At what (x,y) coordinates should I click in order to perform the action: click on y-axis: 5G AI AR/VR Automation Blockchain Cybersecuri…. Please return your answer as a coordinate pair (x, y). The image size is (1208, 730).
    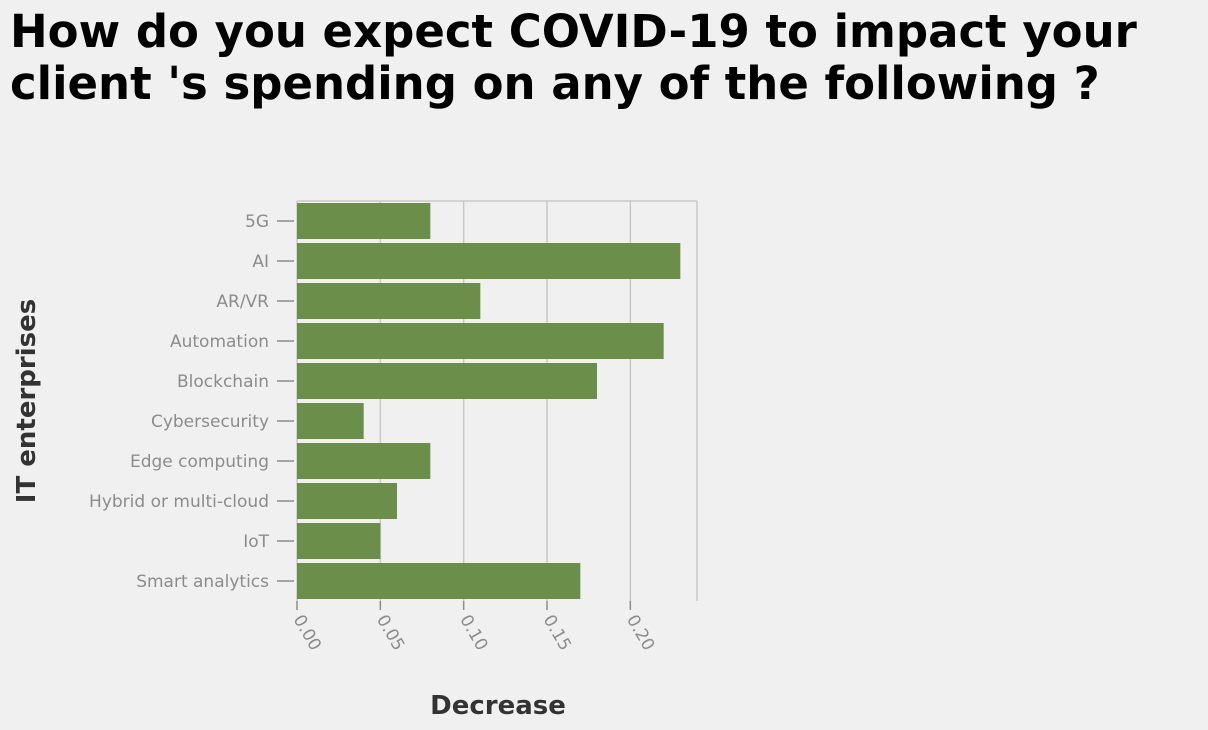
    Looking at the image, I should click on (191, 402).